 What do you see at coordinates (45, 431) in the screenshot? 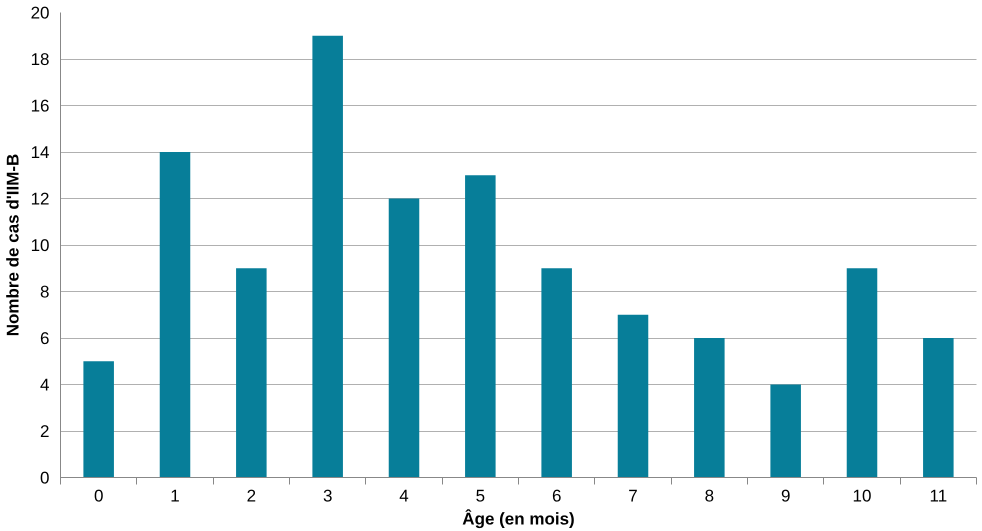
I see `y-tick-label: 2` at bounding box center [45, 431].